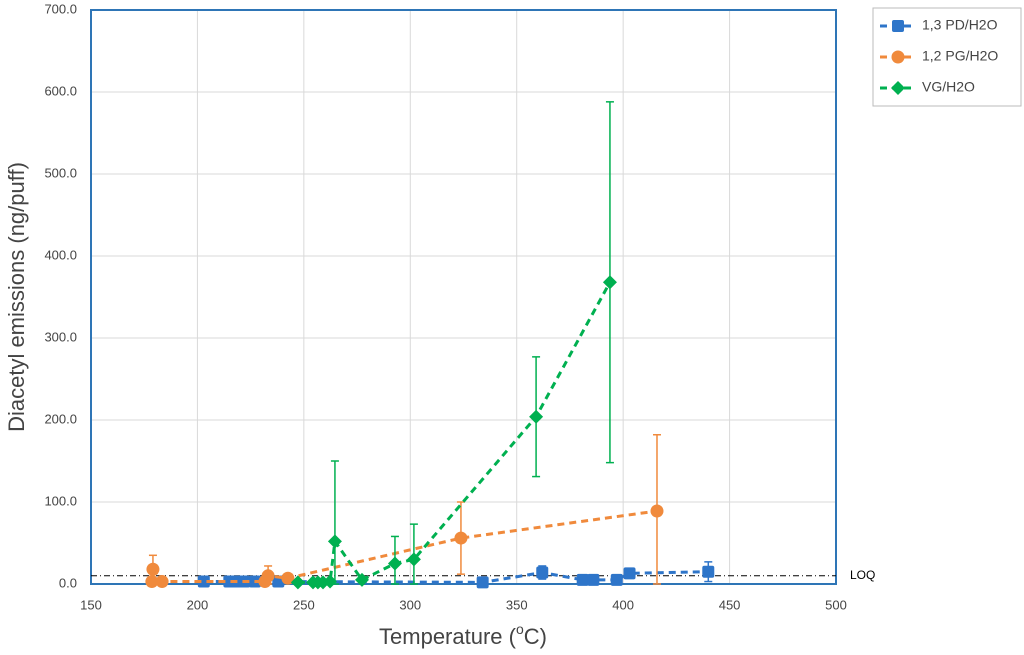 This screenshot has width=1024, height=655. I want to click on x-tick-label: 200, so click(198, 604).